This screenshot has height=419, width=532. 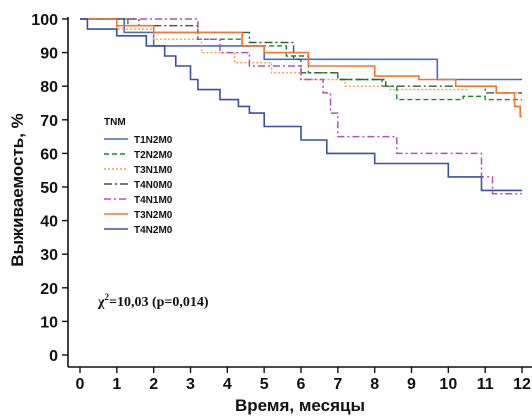 I want to click on y-tick-label: 20, so click(x=49, y=289).